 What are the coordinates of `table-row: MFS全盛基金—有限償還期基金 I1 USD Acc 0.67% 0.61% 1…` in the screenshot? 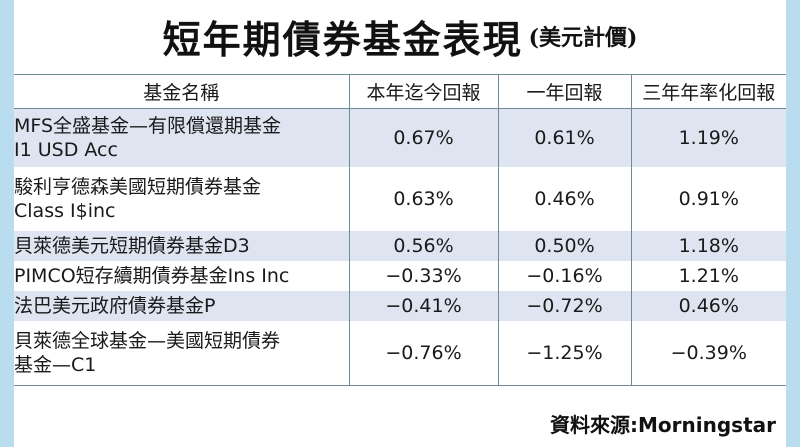 It's located at (400, 137).